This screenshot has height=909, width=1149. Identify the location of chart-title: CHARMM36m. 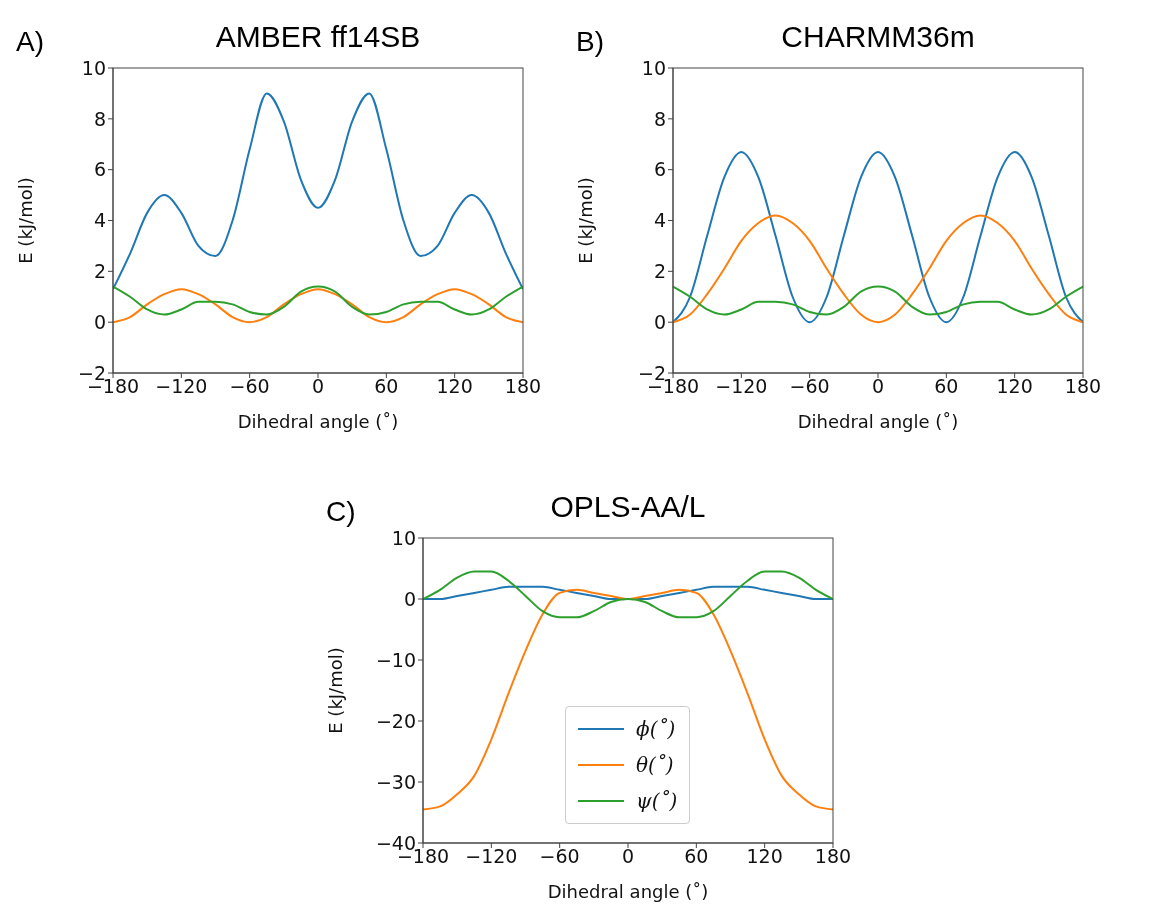
(878, 37).